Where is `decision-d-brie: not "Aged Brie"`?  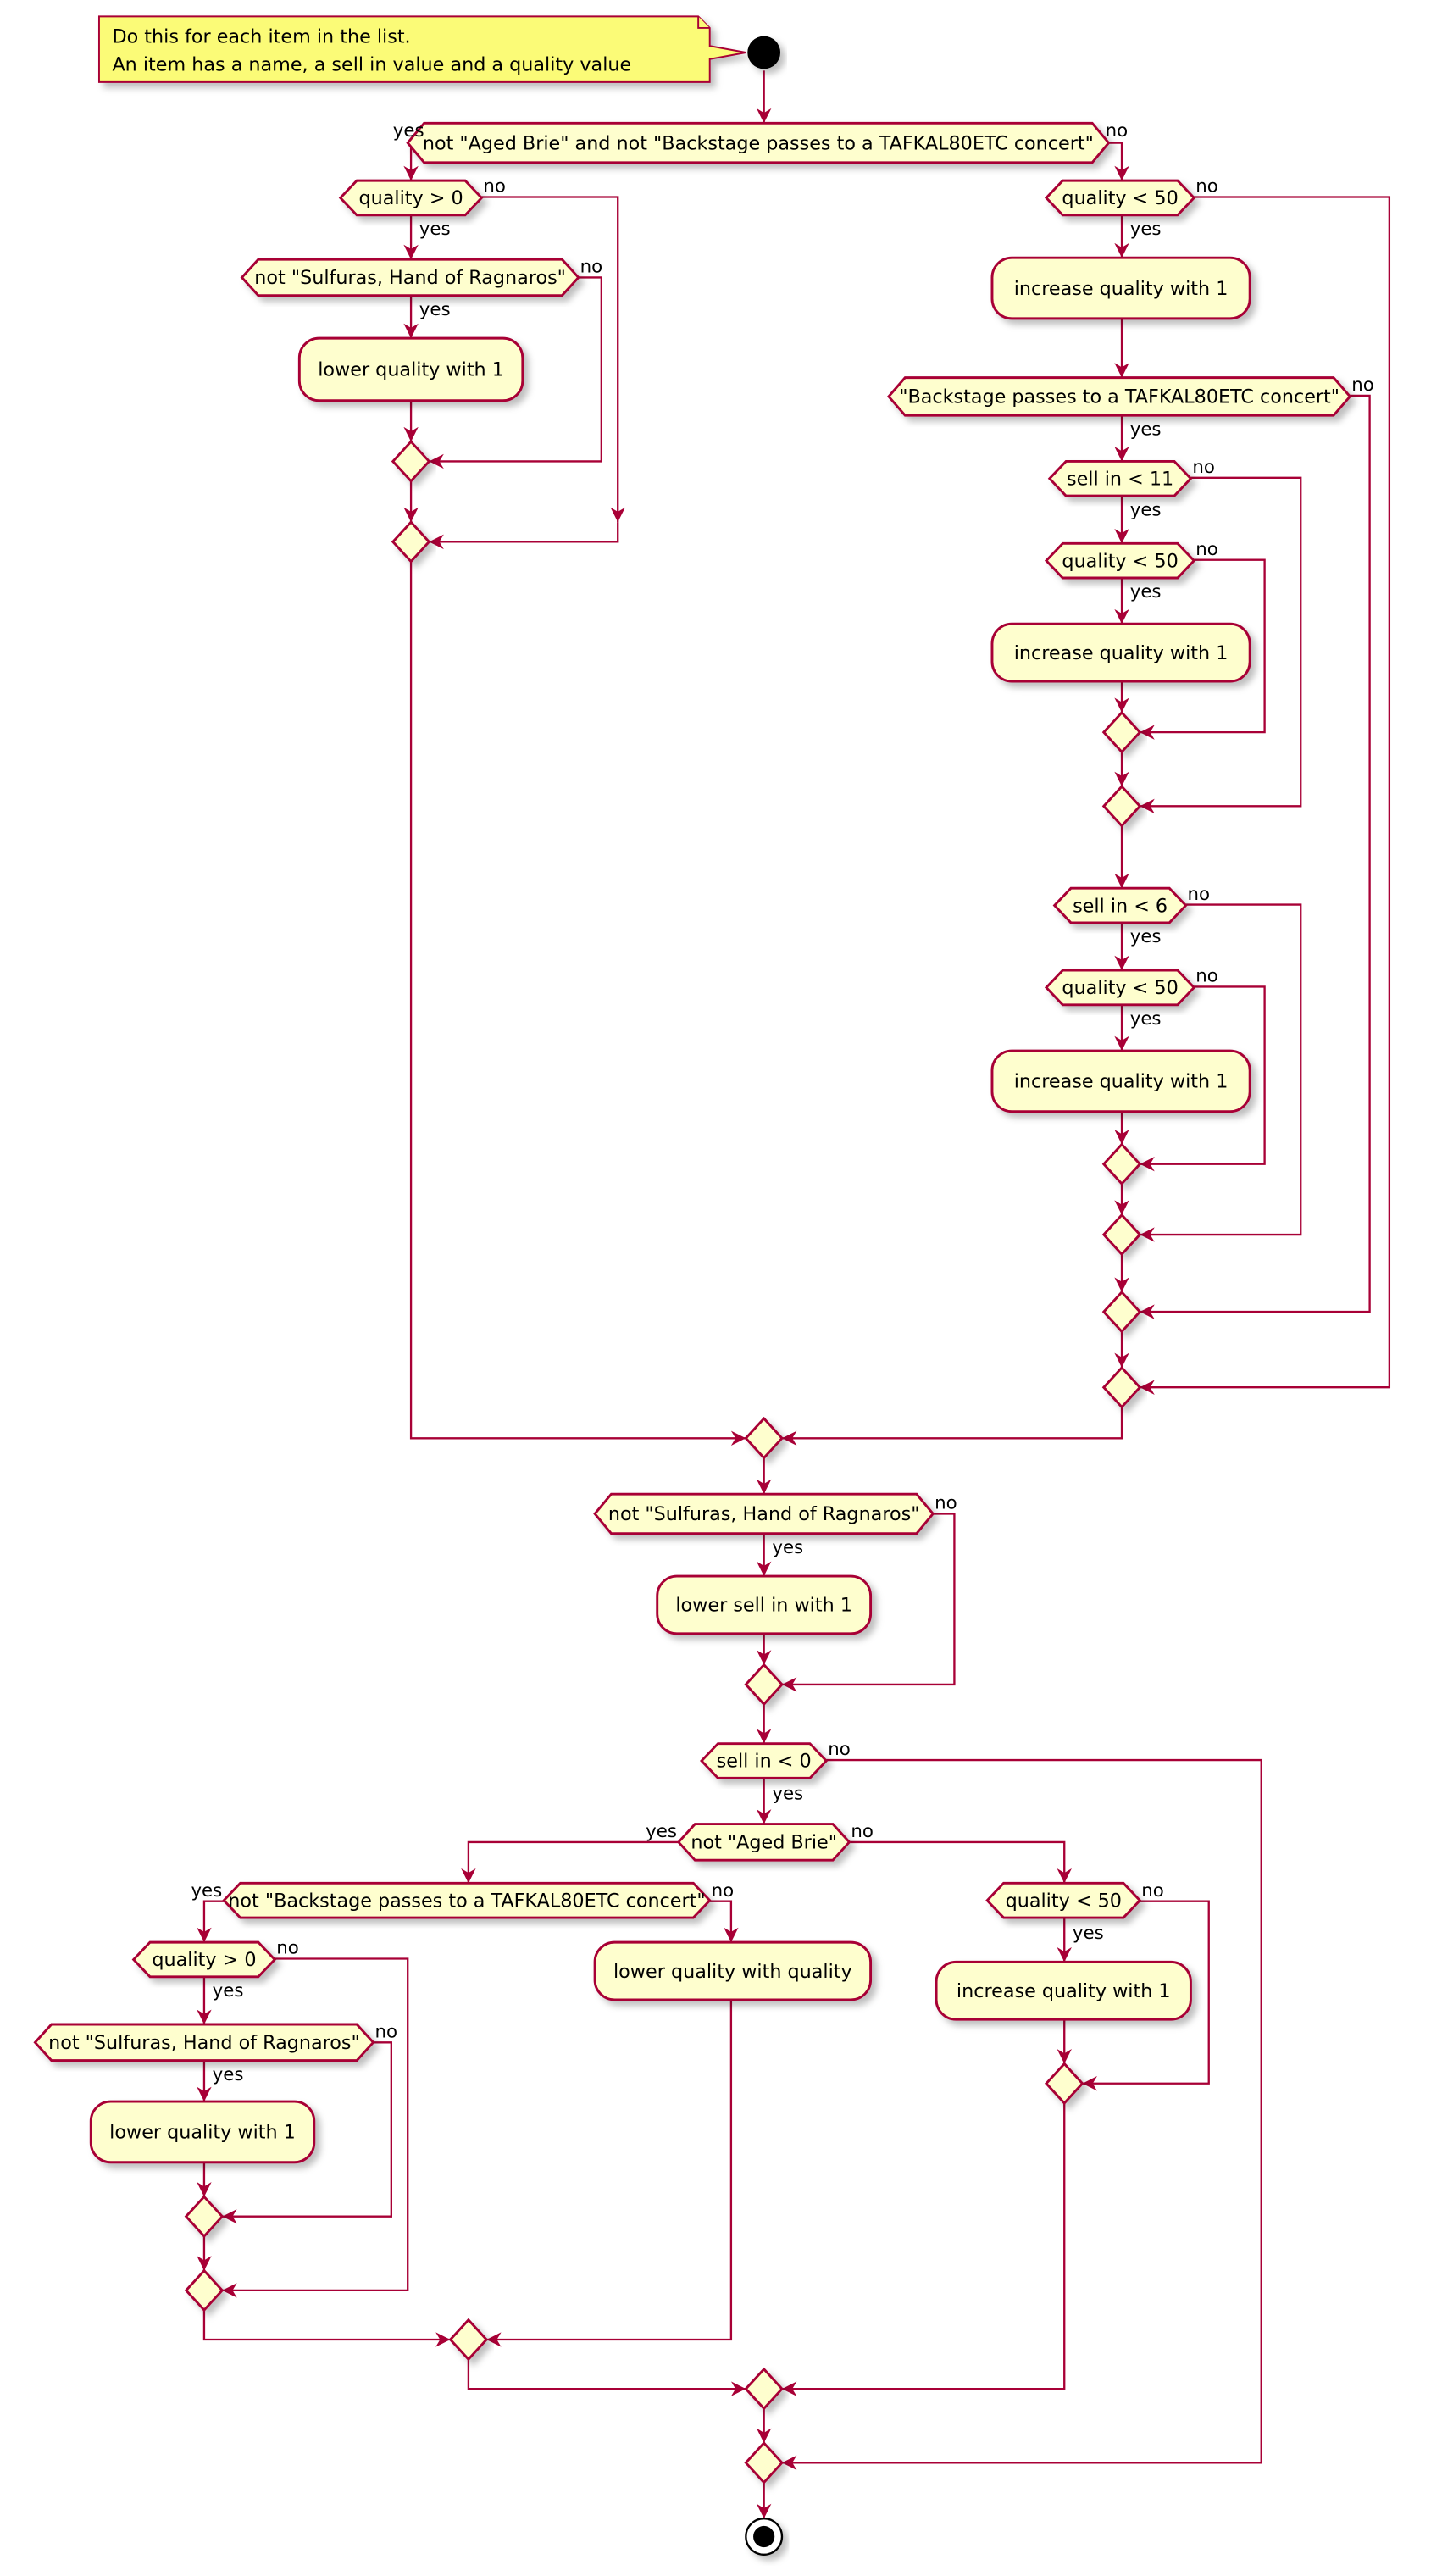
decision-d-brie: not "Aged Brie" is located at coordinates (764, 1842).